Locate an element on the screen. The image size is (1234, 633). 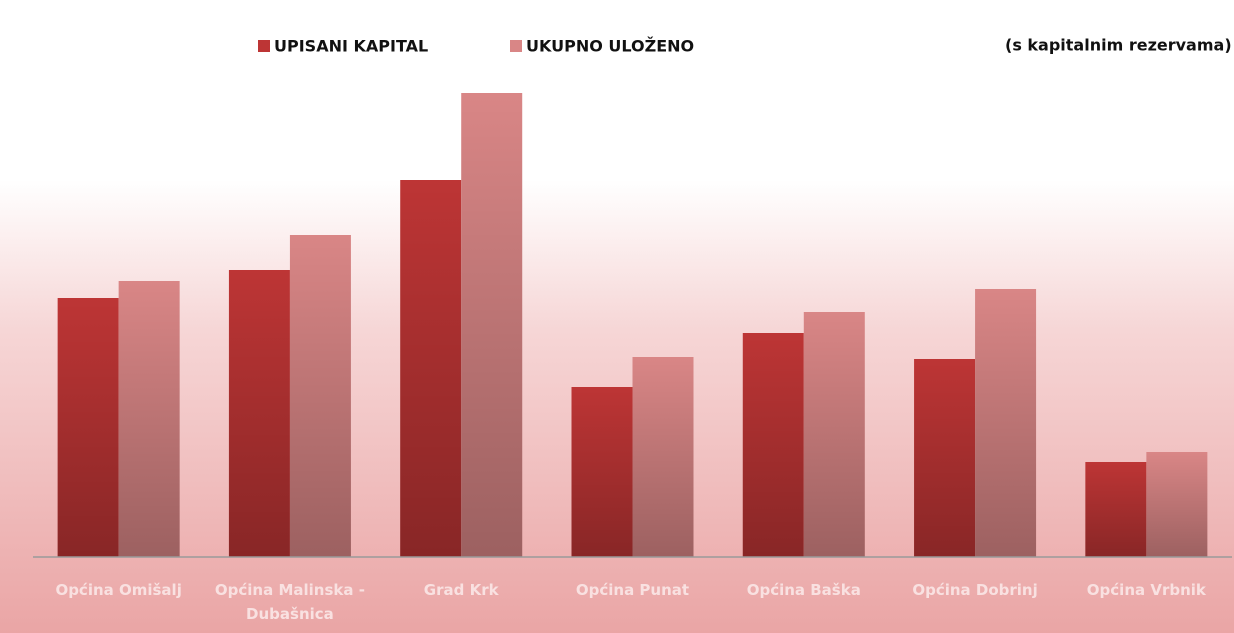
x-tick-label: Općina Malinska - Dubašnica is located at coordinates (289, 602).